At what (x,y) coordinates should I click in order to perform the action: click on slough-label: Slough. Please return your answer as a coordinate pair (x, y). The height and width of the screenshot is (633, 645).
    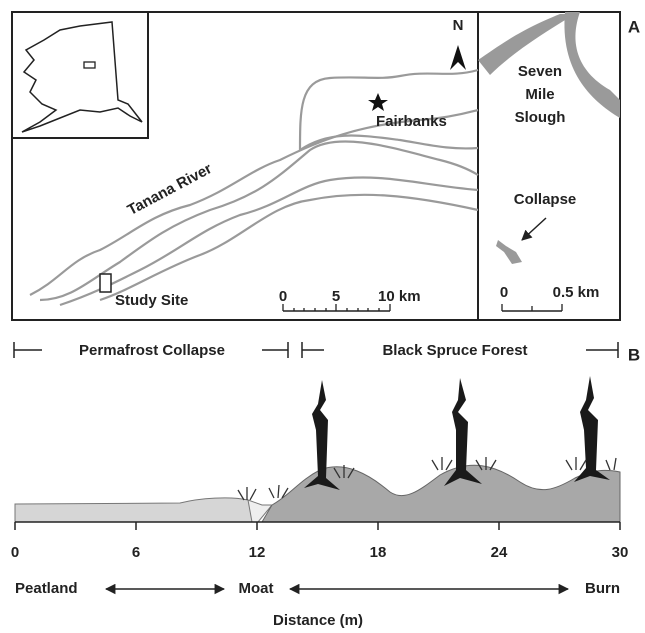
    Looking at the image, I should click on (540, 117).